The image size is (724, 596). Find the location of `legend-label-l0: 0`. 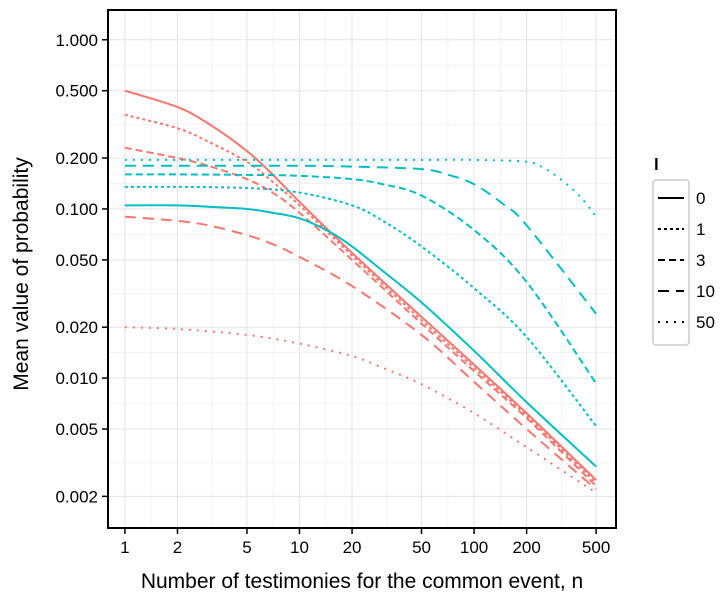

legend-label-l0: 0 is located at coordinates (700, 198).